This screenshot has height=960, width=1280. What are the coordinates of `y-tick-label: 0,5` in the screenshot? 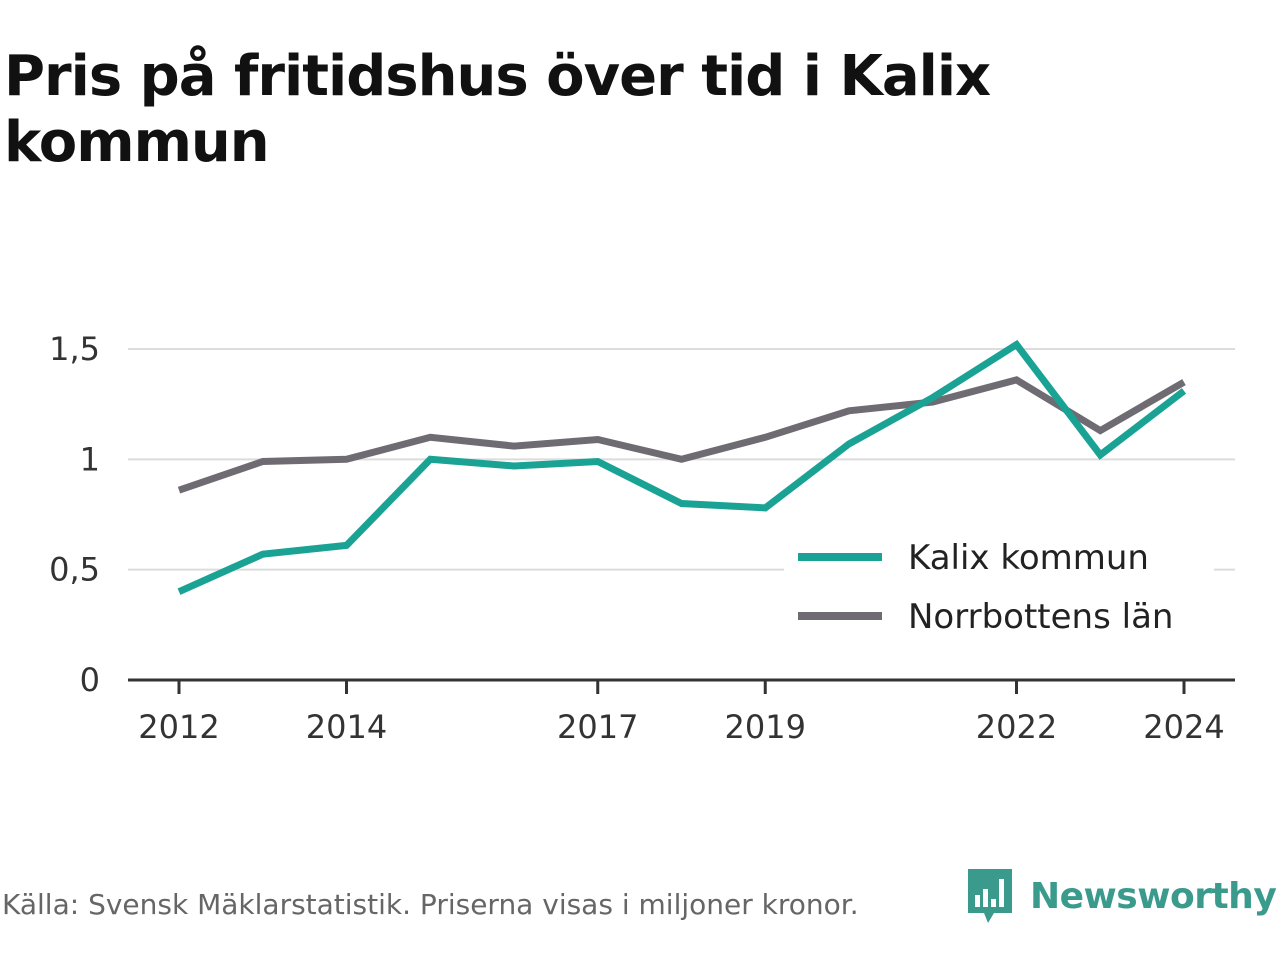 It's located at (74, 570).